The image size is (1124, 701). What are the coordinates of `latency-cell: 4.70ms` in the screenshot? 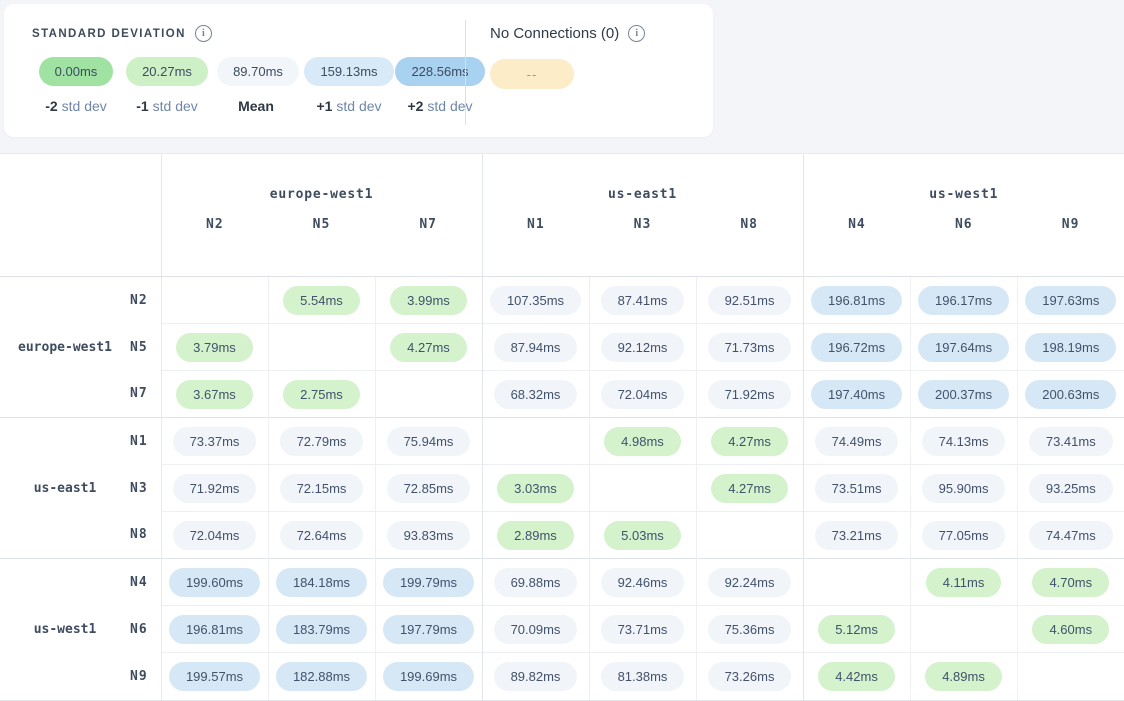 It's located at (1070, 582).